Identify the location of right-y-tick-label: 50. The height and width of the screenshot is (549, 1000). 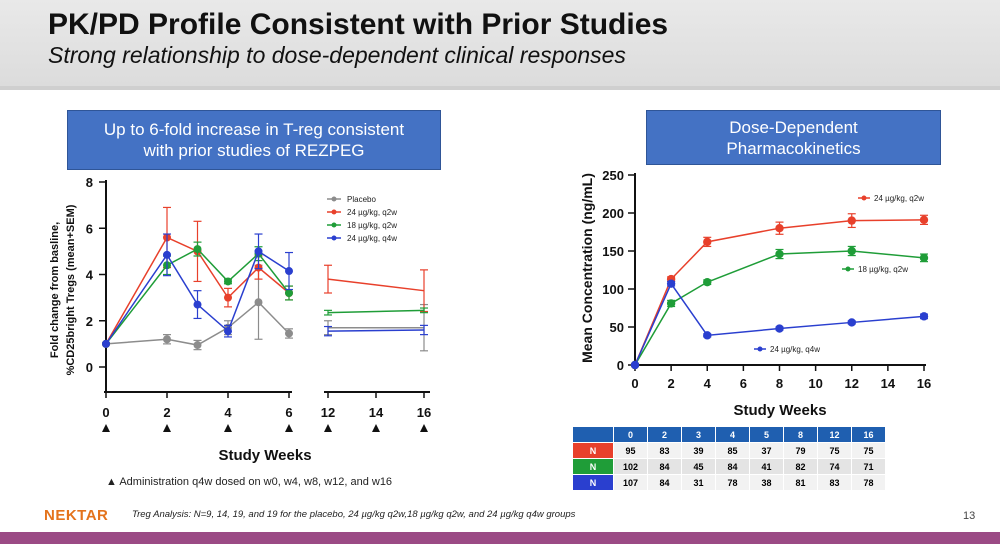
(617, 327).